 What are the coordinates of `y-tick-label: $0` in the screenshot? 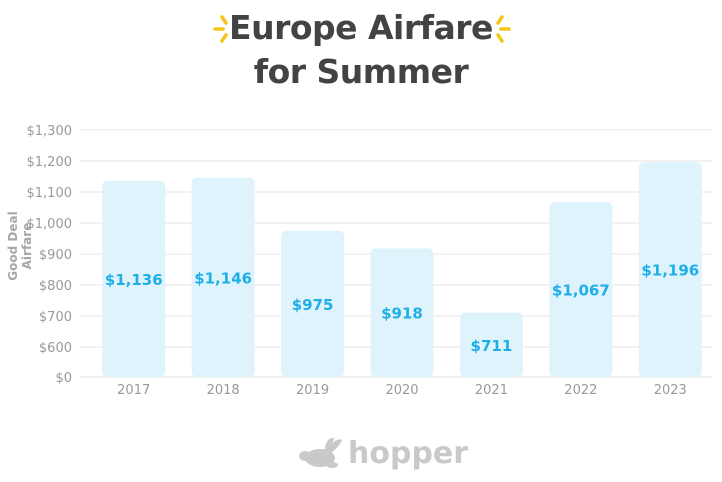 It's located at (63, 378).